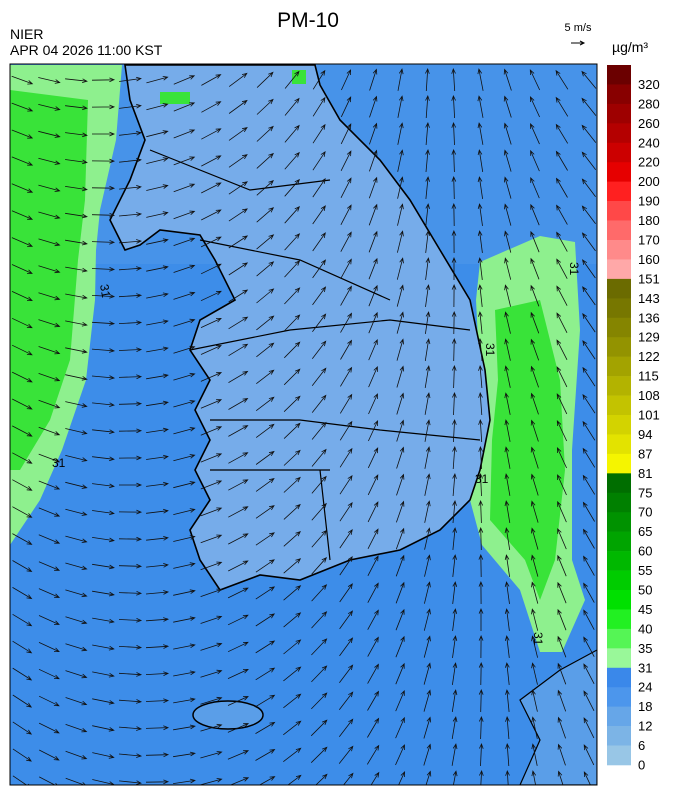 Image resolution: width=673 pixels, height=800 pixels. I want to click on wind-scale: 5 m/s, so click(578, 28).